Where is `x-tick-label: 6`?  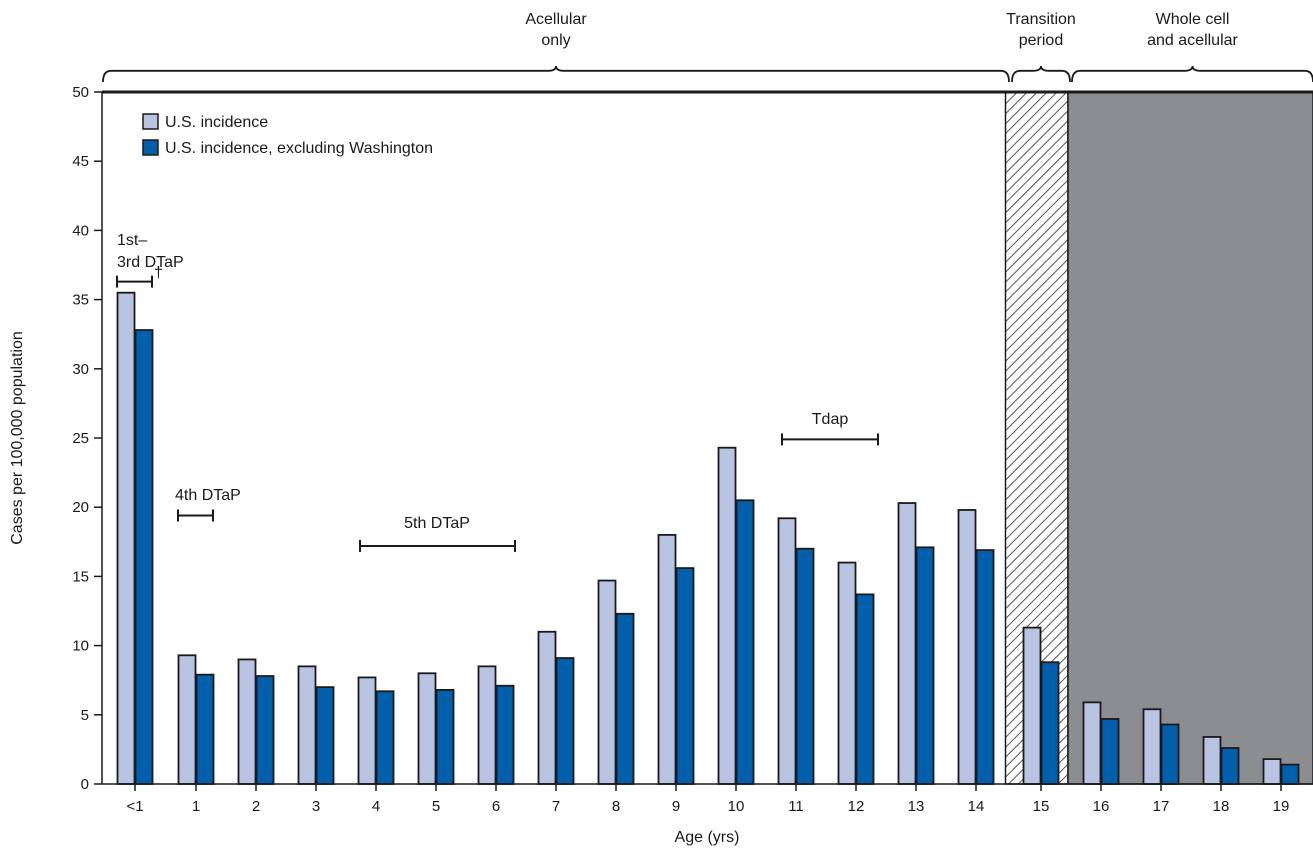 x-tick-label: 6 is located at coordinates (496, 806).